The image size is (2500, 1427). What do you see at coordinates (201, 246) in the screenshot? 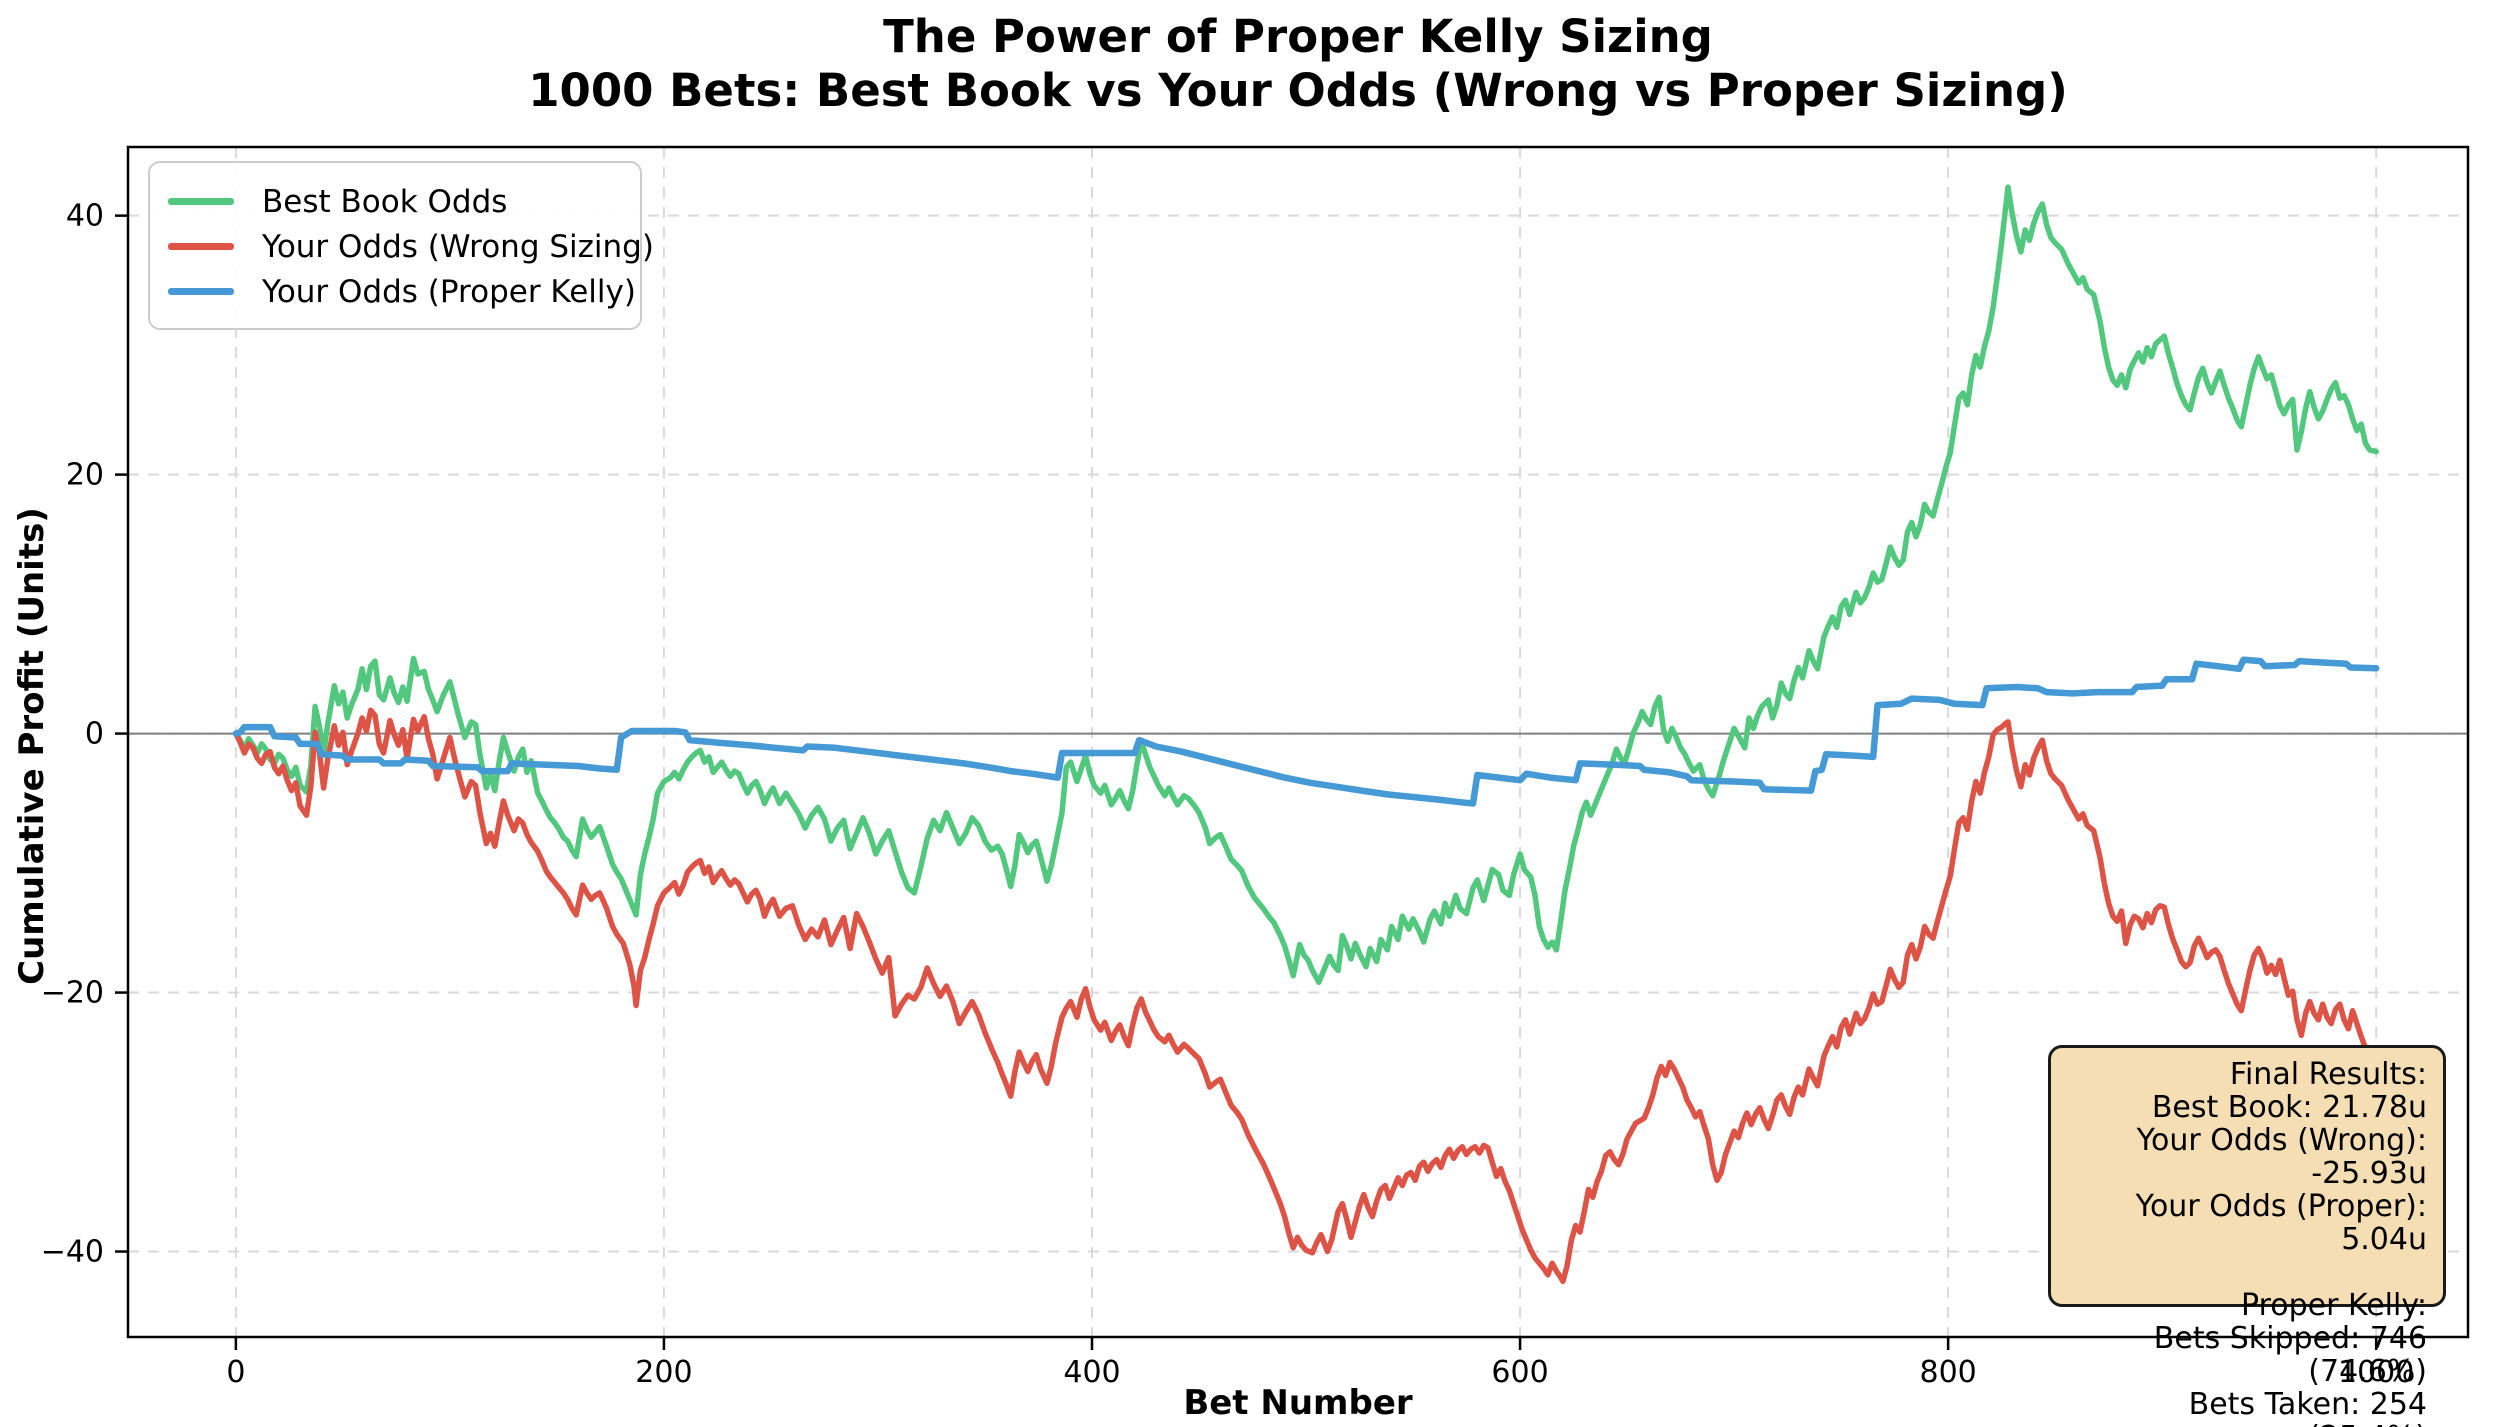
I see `legend-swatch-wrong_sizing` at bounding box center [201, 246].